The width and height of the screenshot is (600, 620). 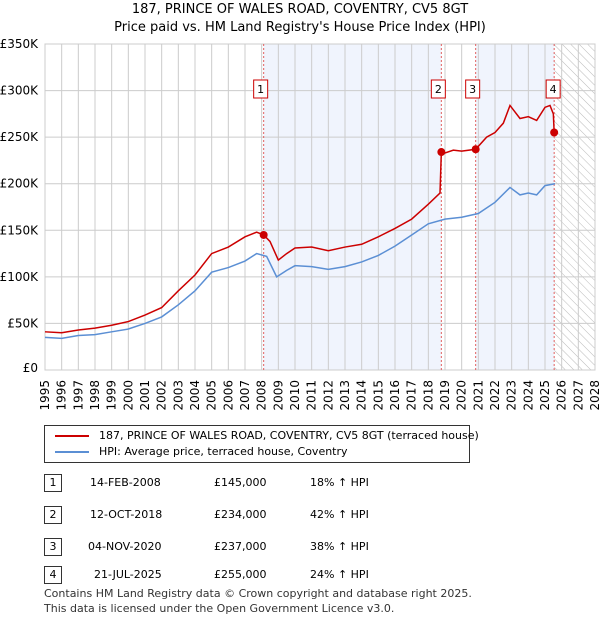 What do you see at coordinates (19, 137) in the screenshot?
I see `y-tick-label: £250K` at bounding box center [19, 137].